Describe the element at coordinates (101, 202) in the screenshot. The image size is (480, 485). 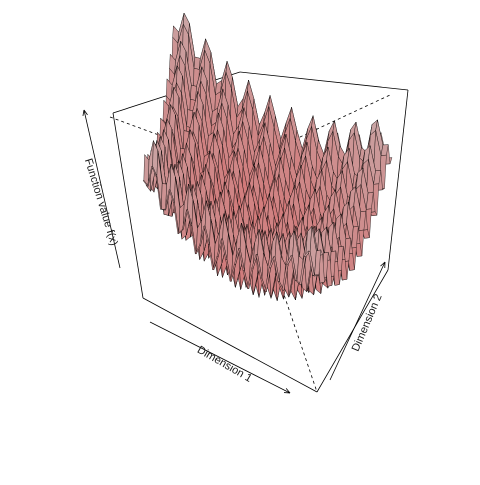
I see `z-axis-label: Function value f(x)` at that location.